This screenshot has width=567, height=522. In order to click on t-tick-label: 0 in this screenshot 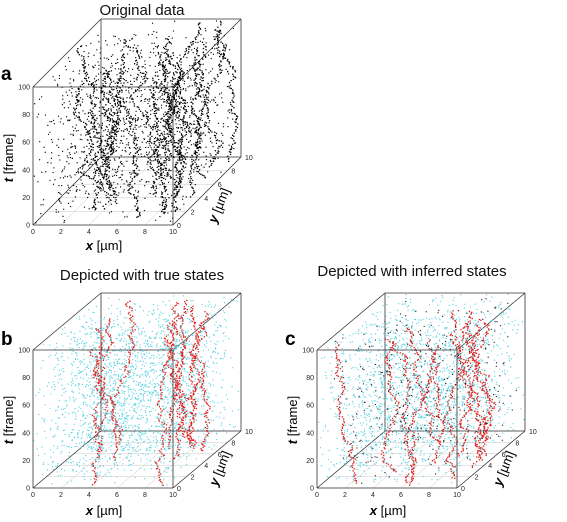, I will do `click(28, 226)`.